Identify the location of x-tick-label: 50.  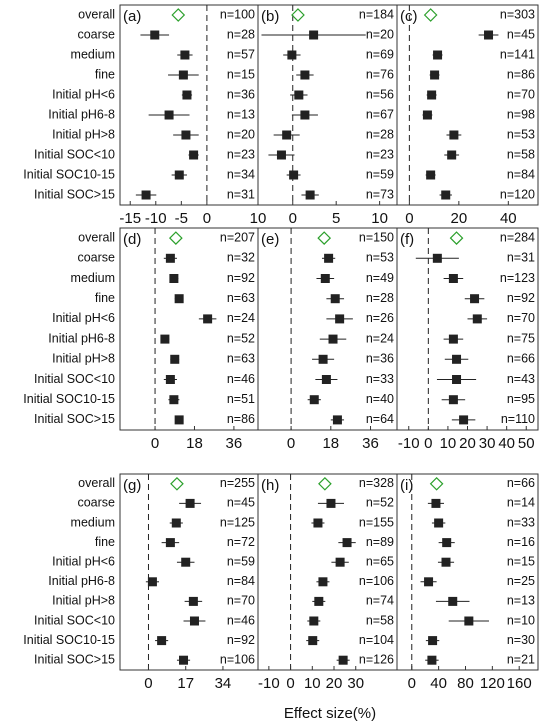
(526, 443).